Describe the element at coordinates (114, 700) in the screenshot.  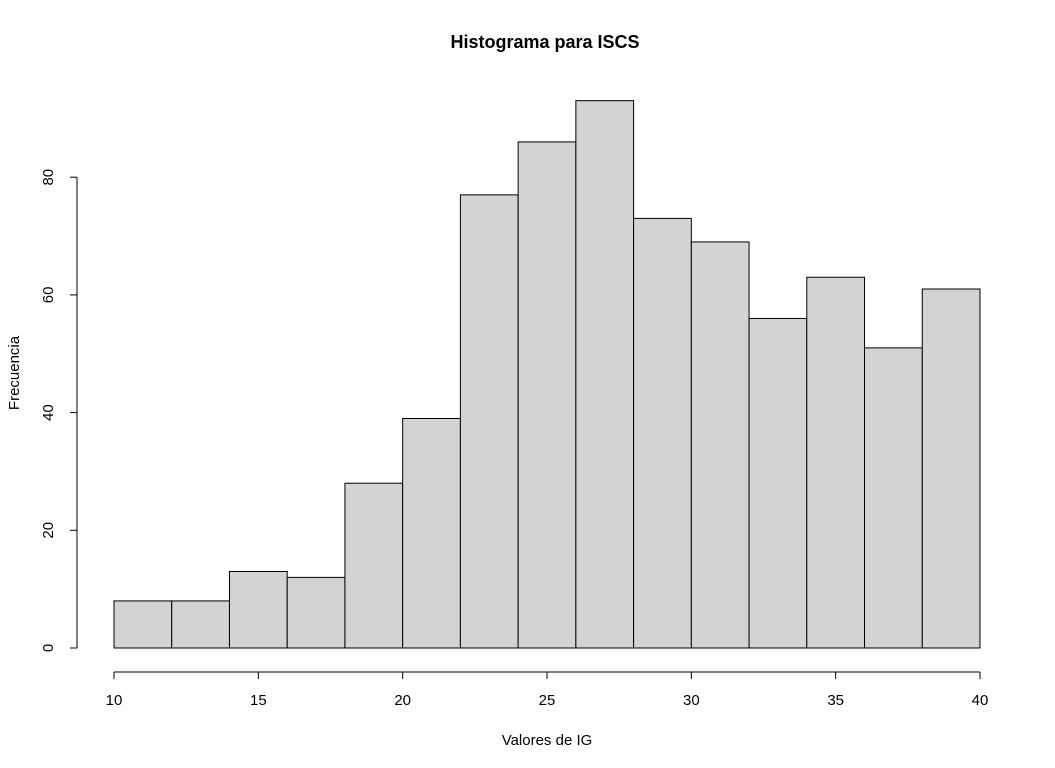
I see `x-tick-label-0: 10` at that location.